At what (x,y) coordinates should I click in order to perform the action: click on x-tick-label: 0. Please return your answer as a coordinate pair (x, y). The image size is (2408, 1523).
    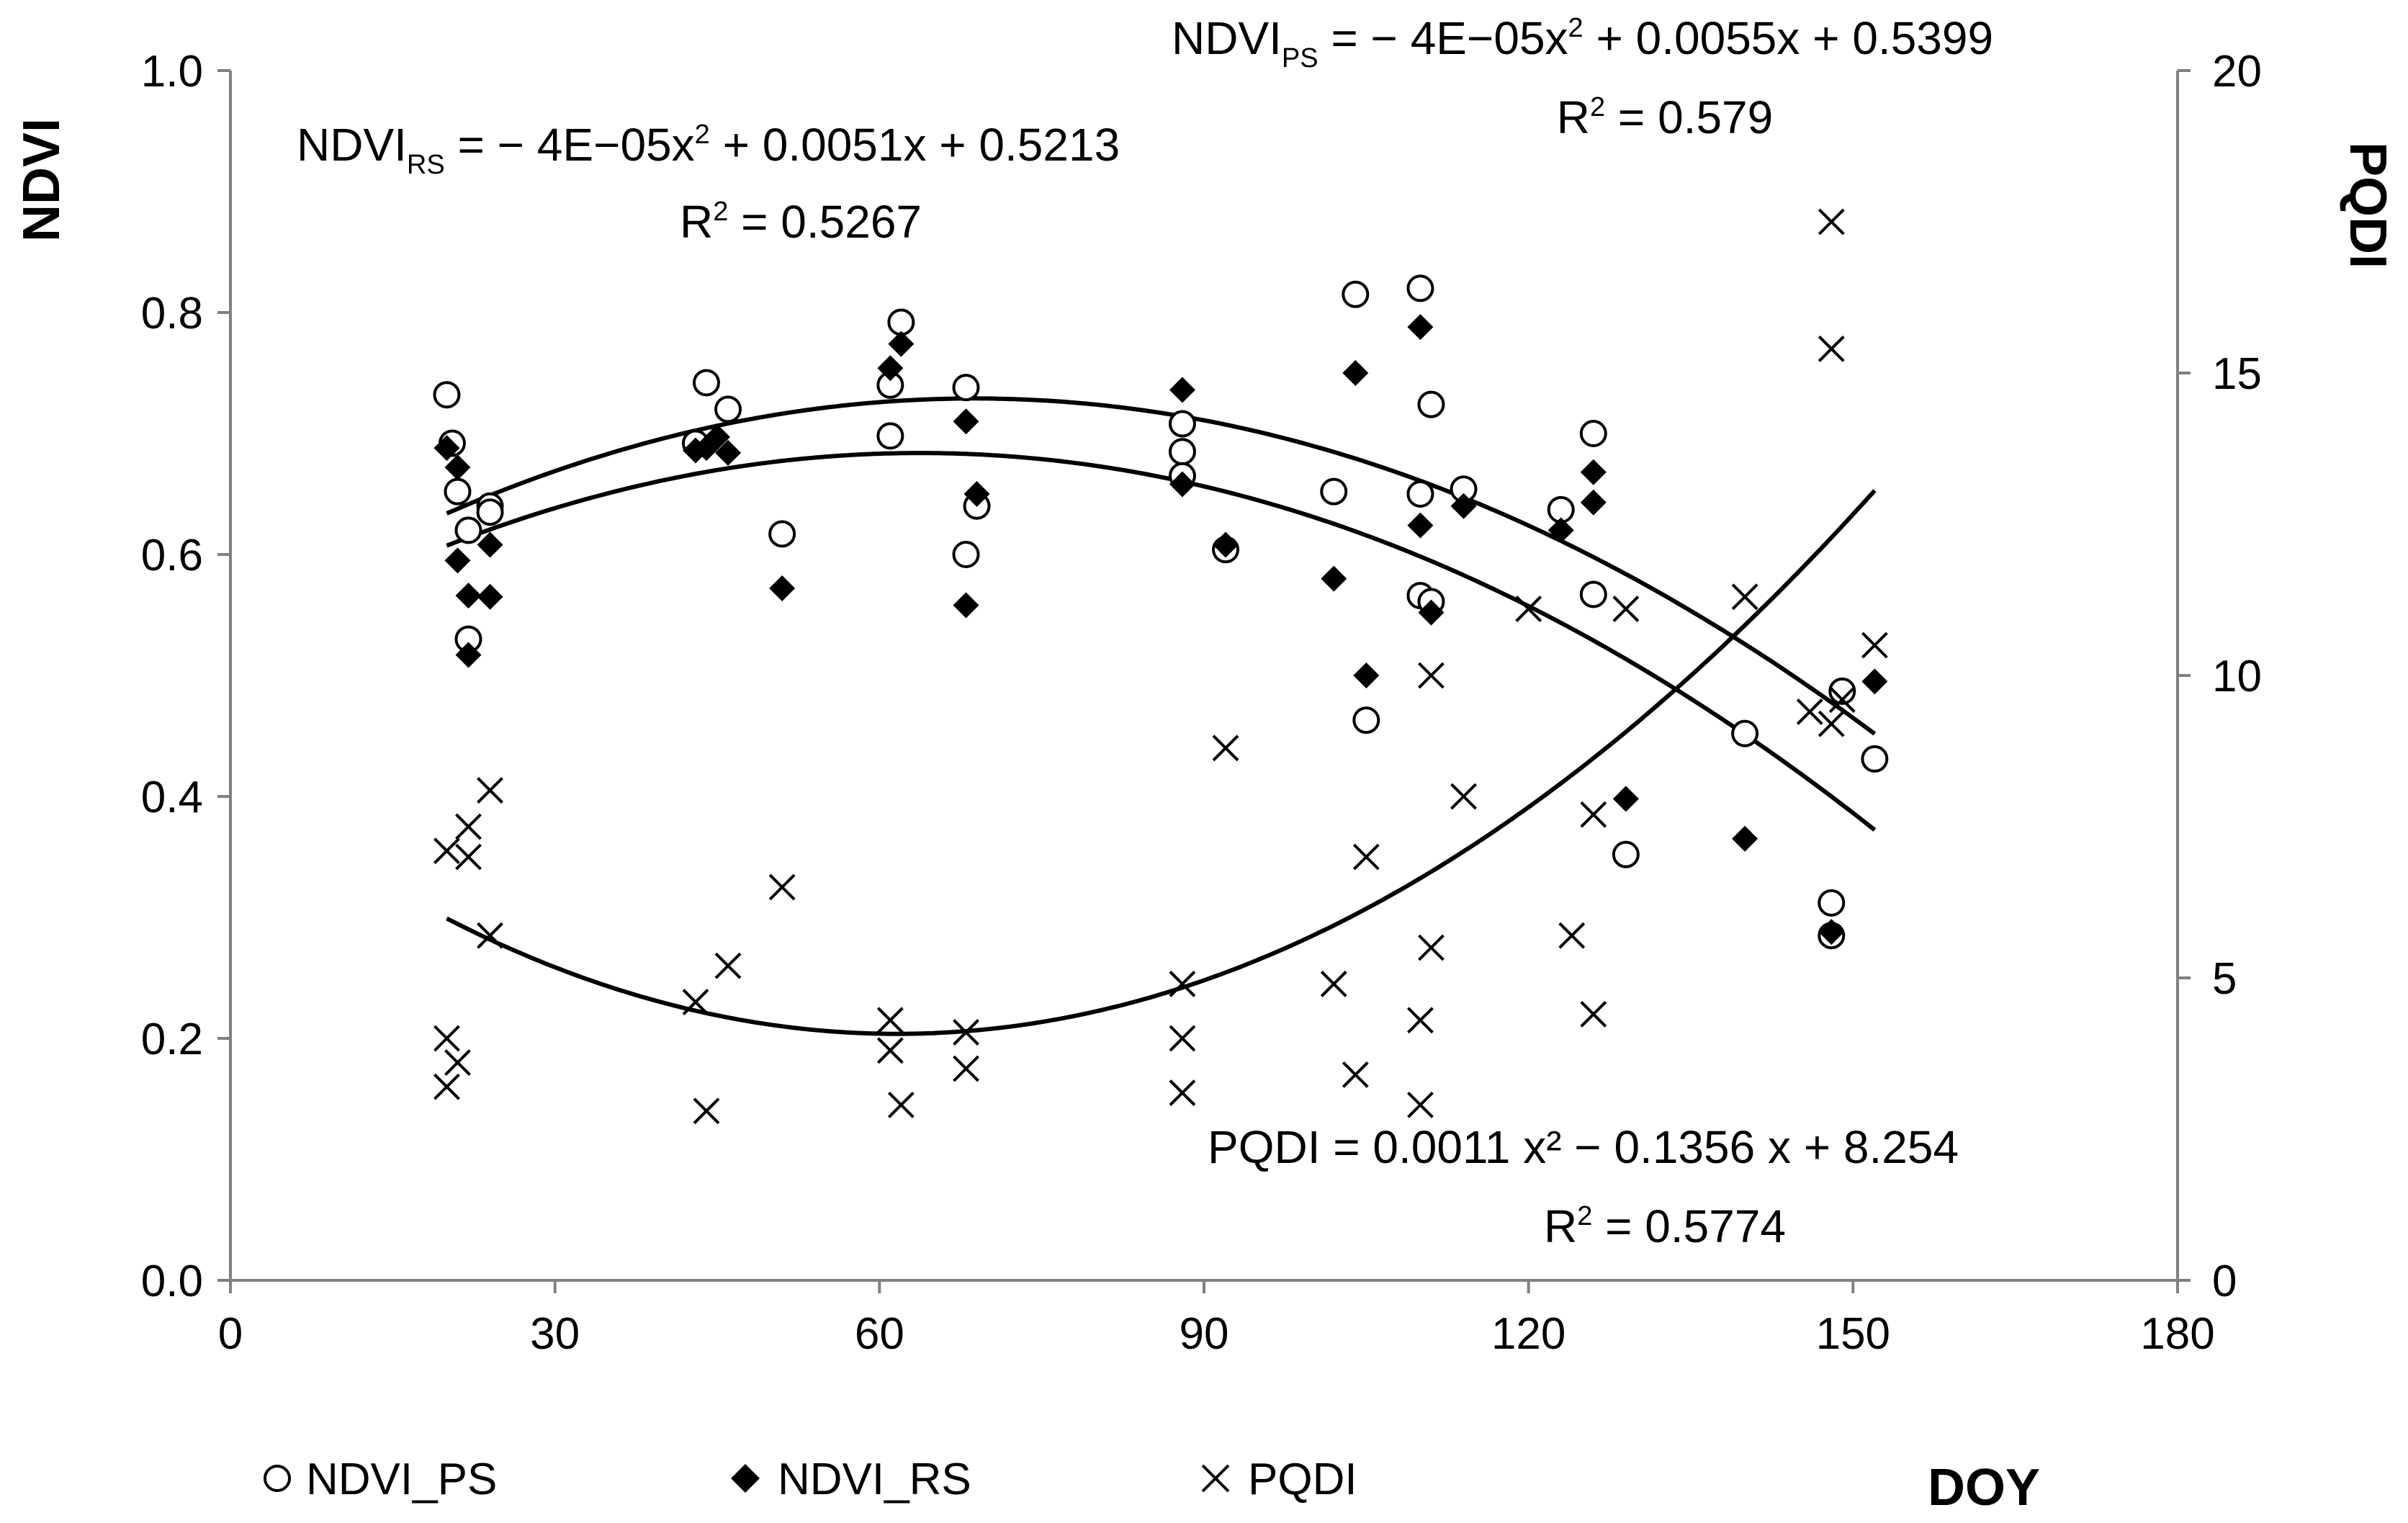
    Looking at the image, I should click on (230, 1334).